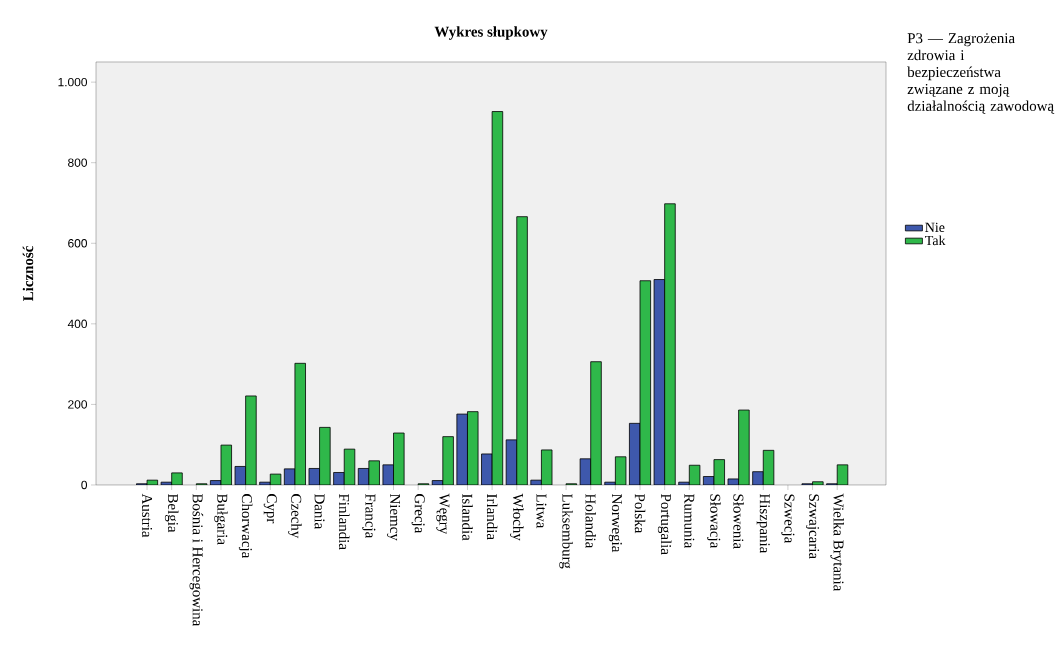 The width and height of the screenshot is (1062, 669). What do you see at coordinates (78, 404) in the screenshot?
I see `y-tick-label: 200` at bounding box center [78, 404].